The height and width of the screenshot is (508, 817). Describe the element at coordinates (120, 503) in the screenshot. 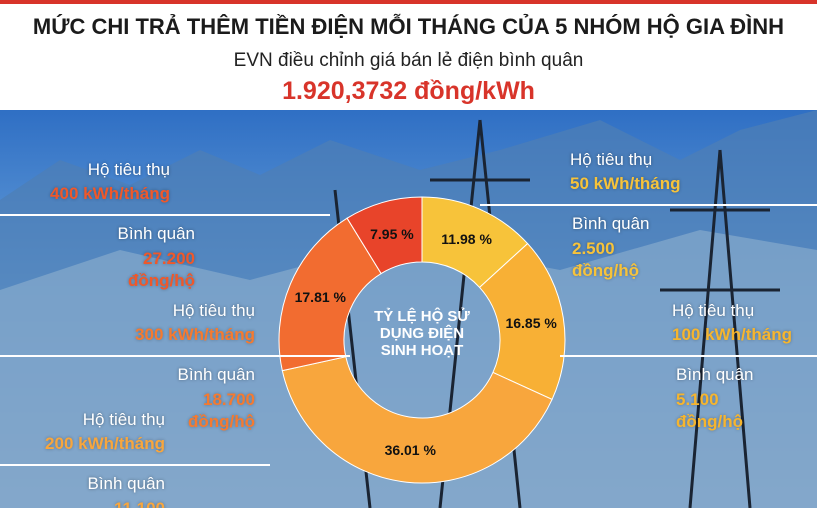

I see `annotation-average: 11.100` at that location.